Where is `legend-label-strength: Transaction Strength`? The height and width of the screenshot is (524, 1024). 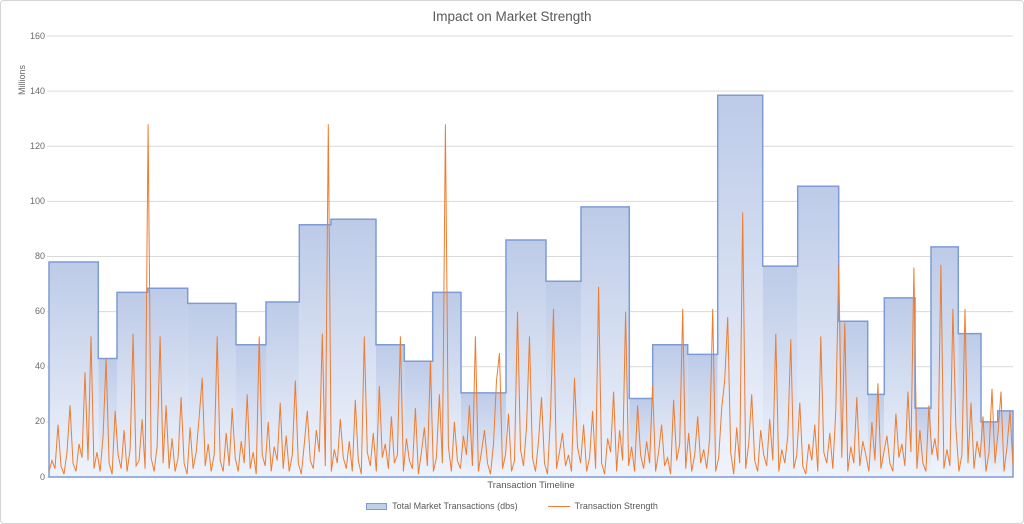 legend-label-strength: Transaction Strength is located at coordinates (616, 506).